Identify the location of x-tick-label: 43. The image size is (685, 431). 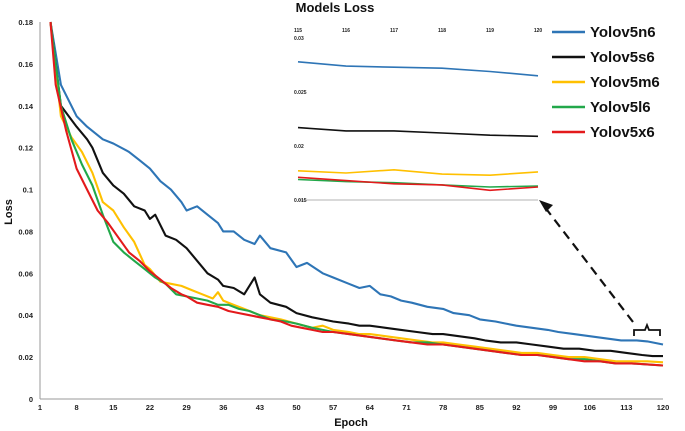
(260, 407).